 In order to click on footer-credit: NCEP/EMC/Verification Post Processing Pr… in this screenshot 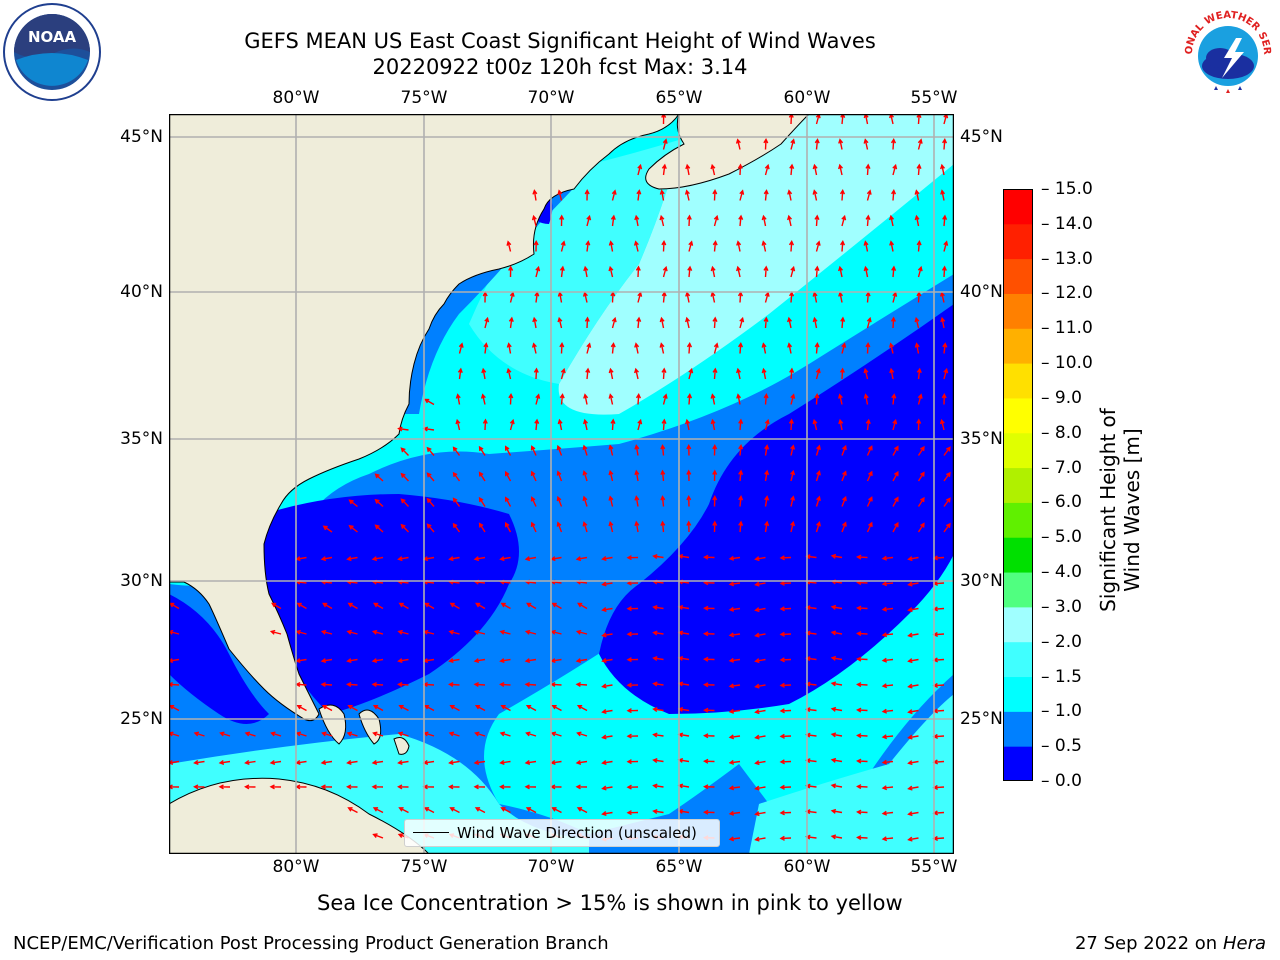, I will do `click(311, 943)`.